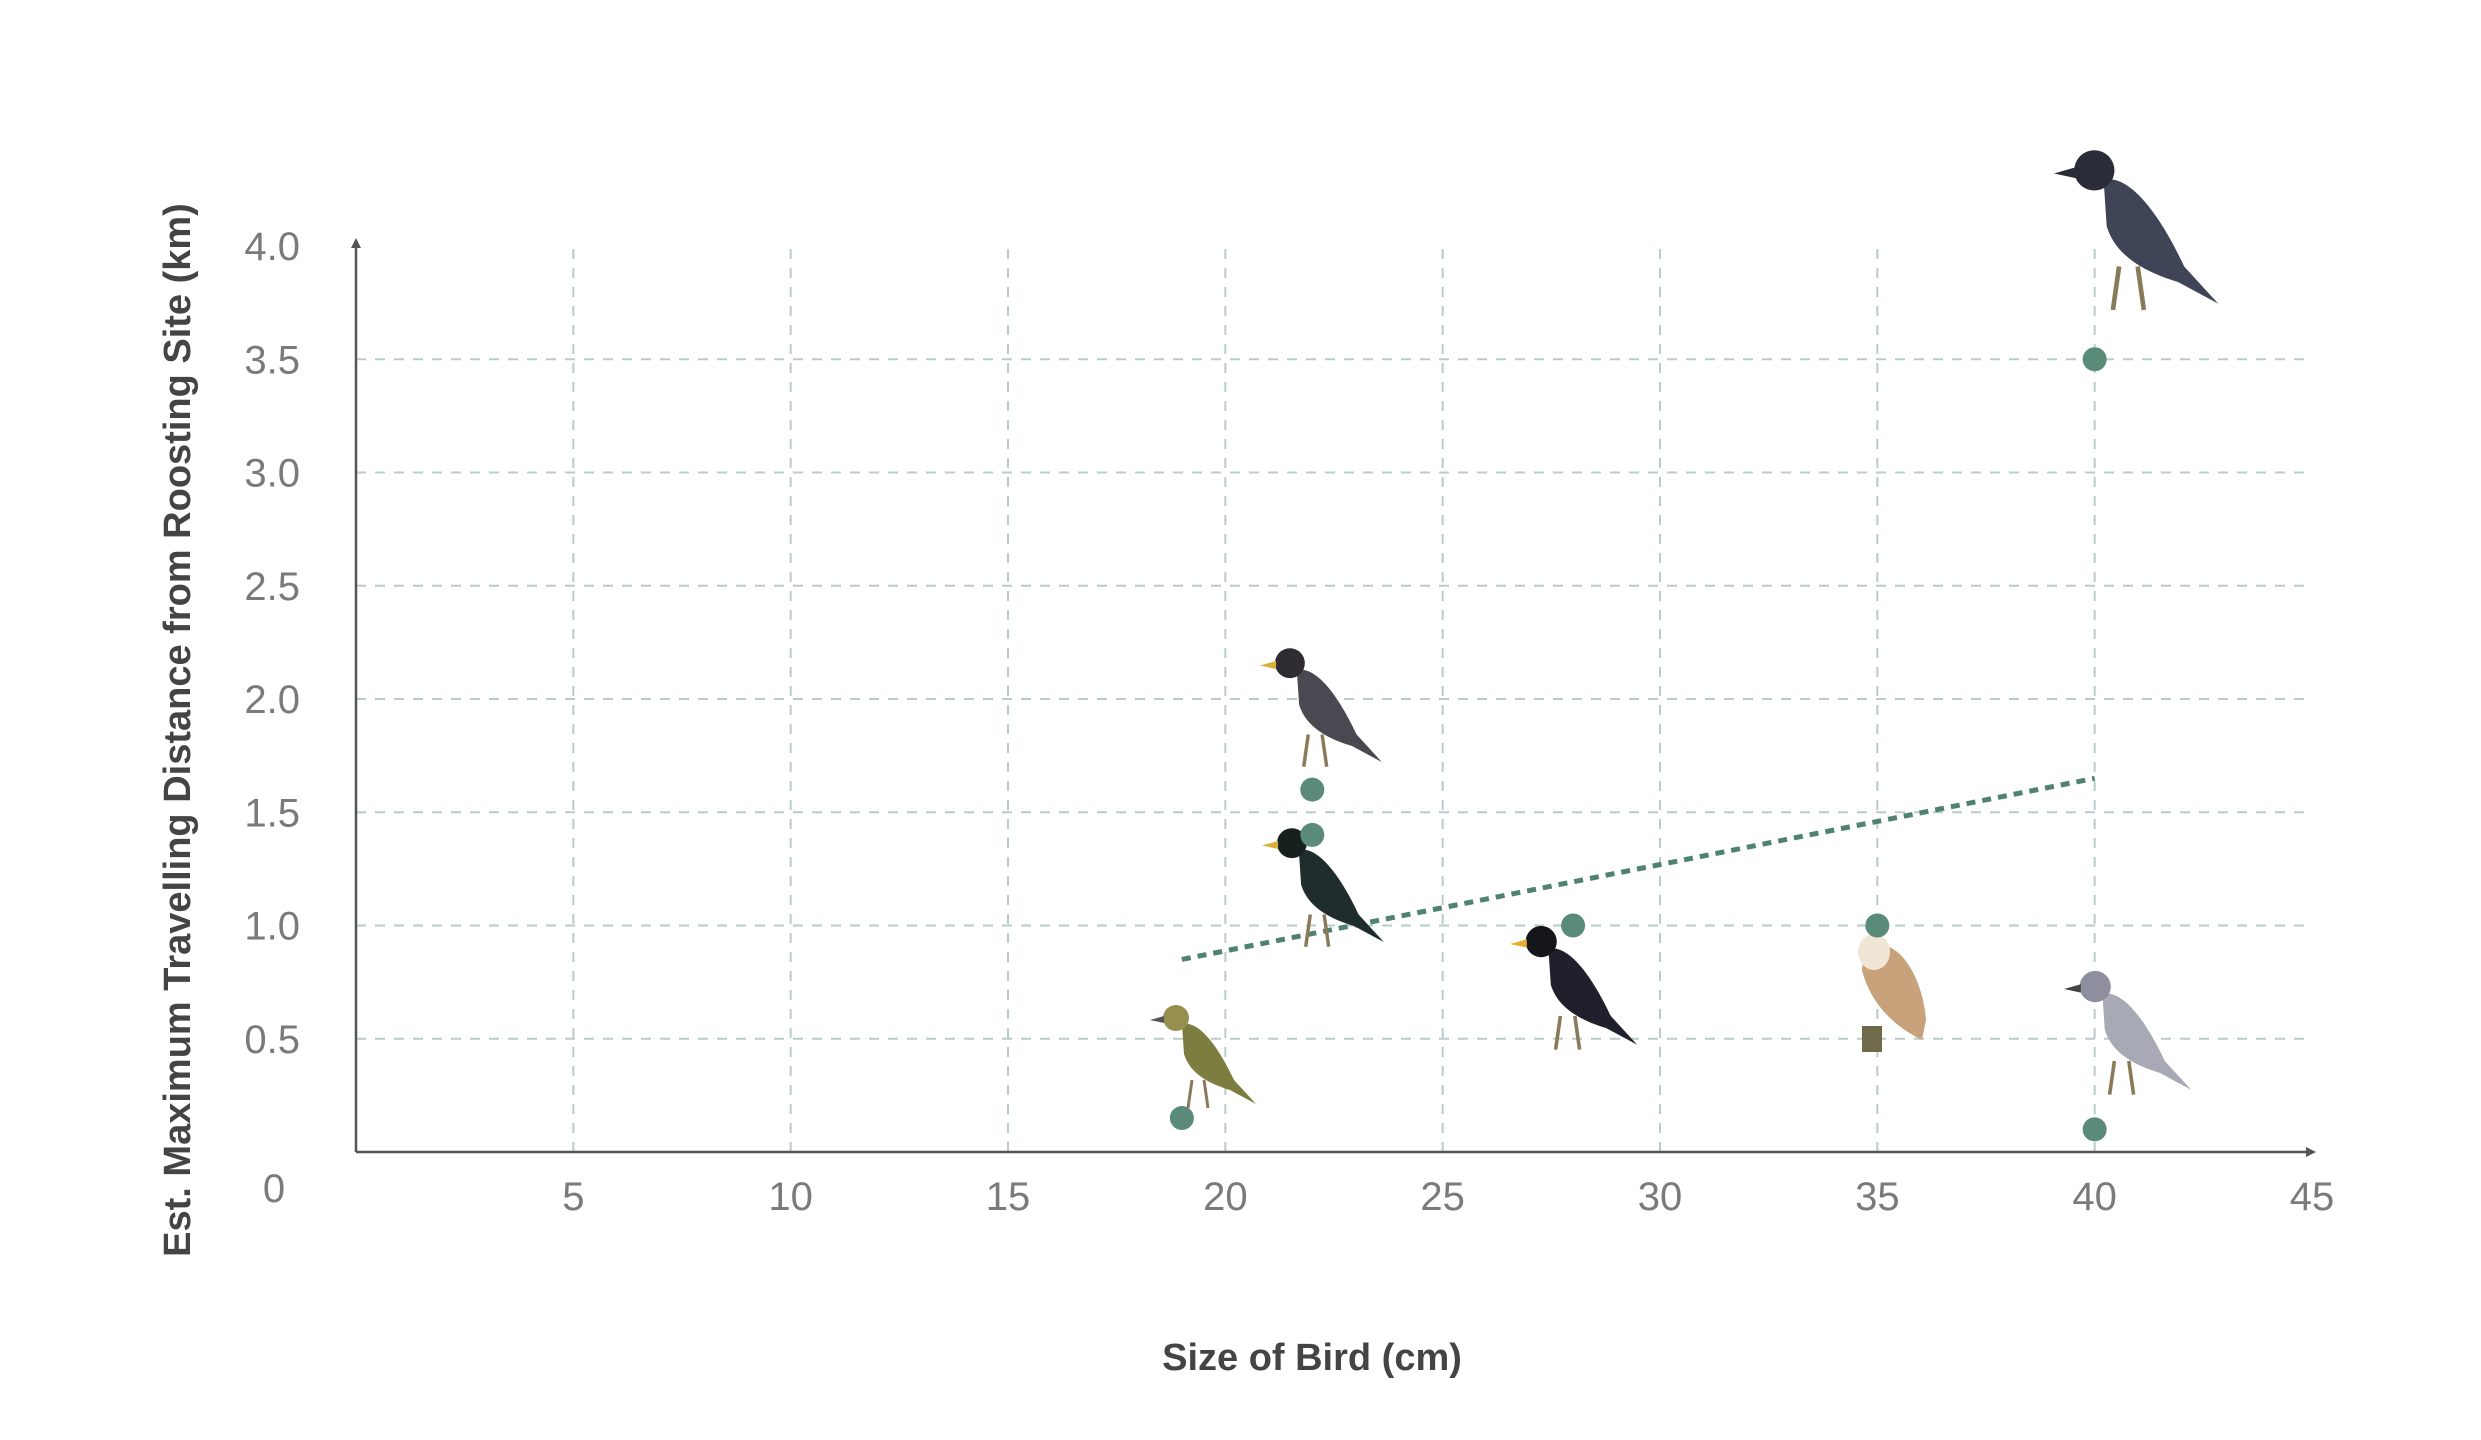 Image resolution: width=2481 pixels, height=1440 pixels. What do you see at coordinates (1315, 750) in the screenshot?
I see `myna-icon-legs` at bounding box center [1315, 750].